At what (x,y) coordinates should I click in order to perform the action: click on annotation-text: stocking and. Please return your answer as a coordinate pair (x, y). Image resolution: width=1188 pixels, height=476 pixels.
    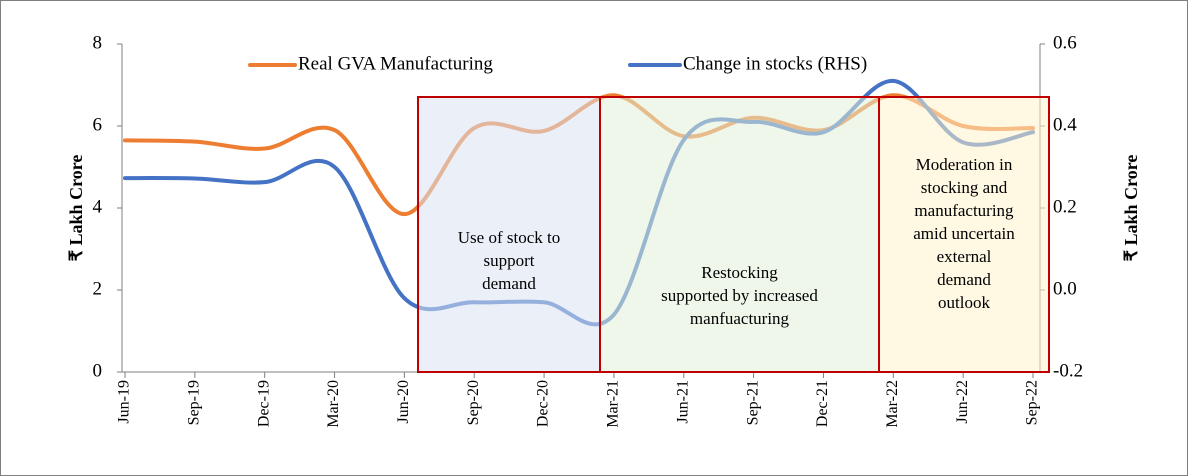
    Looking at the image, I should click on (964, 187).